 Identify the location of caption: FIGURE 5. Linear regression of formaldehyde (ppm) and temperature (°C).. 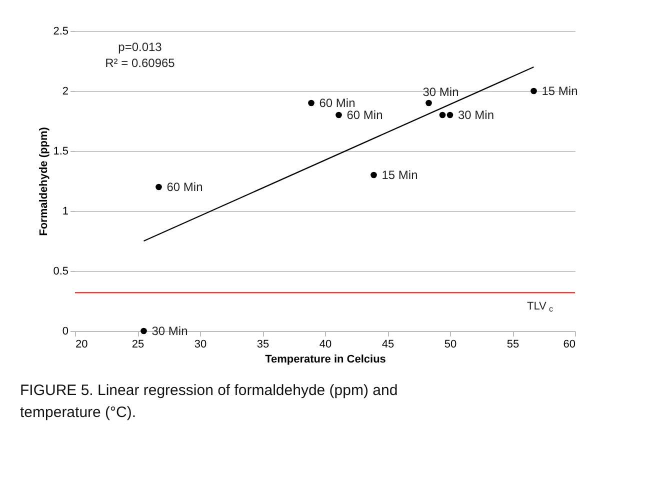
(209, 401).